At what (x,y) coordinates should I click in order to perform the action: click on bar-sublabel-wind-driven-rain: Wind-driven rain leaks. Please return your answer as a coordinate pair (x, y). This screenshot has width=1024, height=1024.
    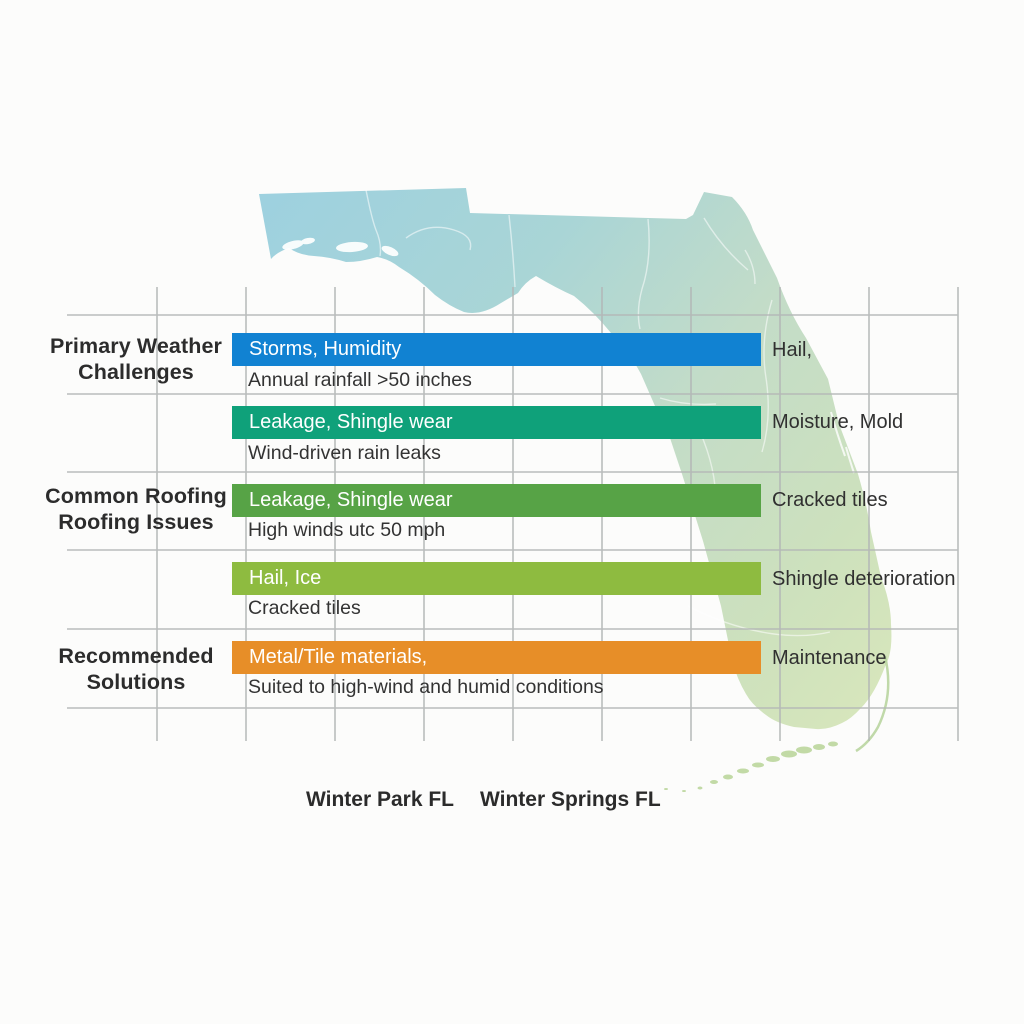
    Looking at the image, I should click on (344, 453).